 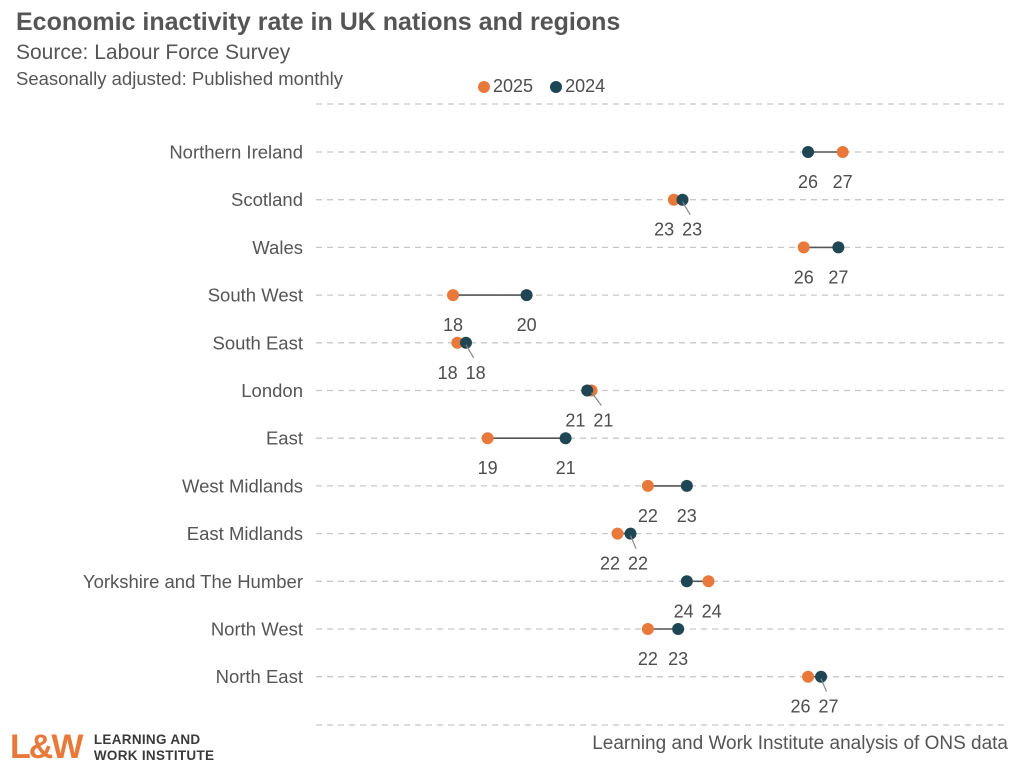 I want to click on data-label-2024-south-west: 20, so click(x=527, y=325).